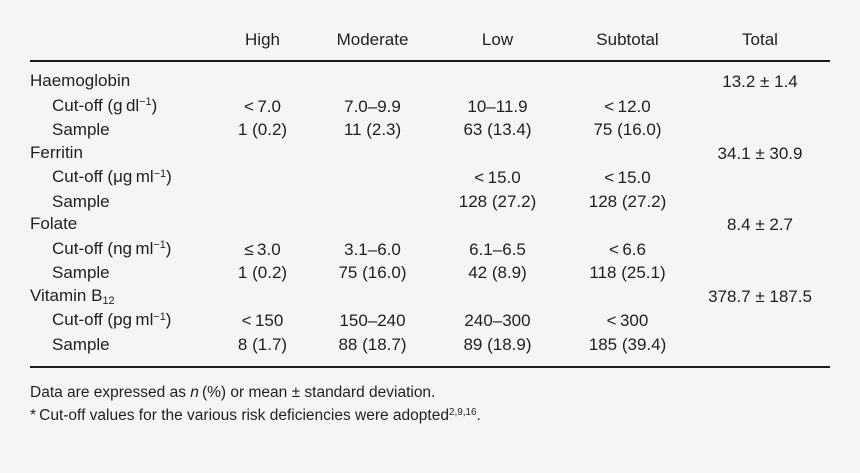 The width and height of the screenshot is (860, 473). I want to click on italic-n: n, so click(194, 392).